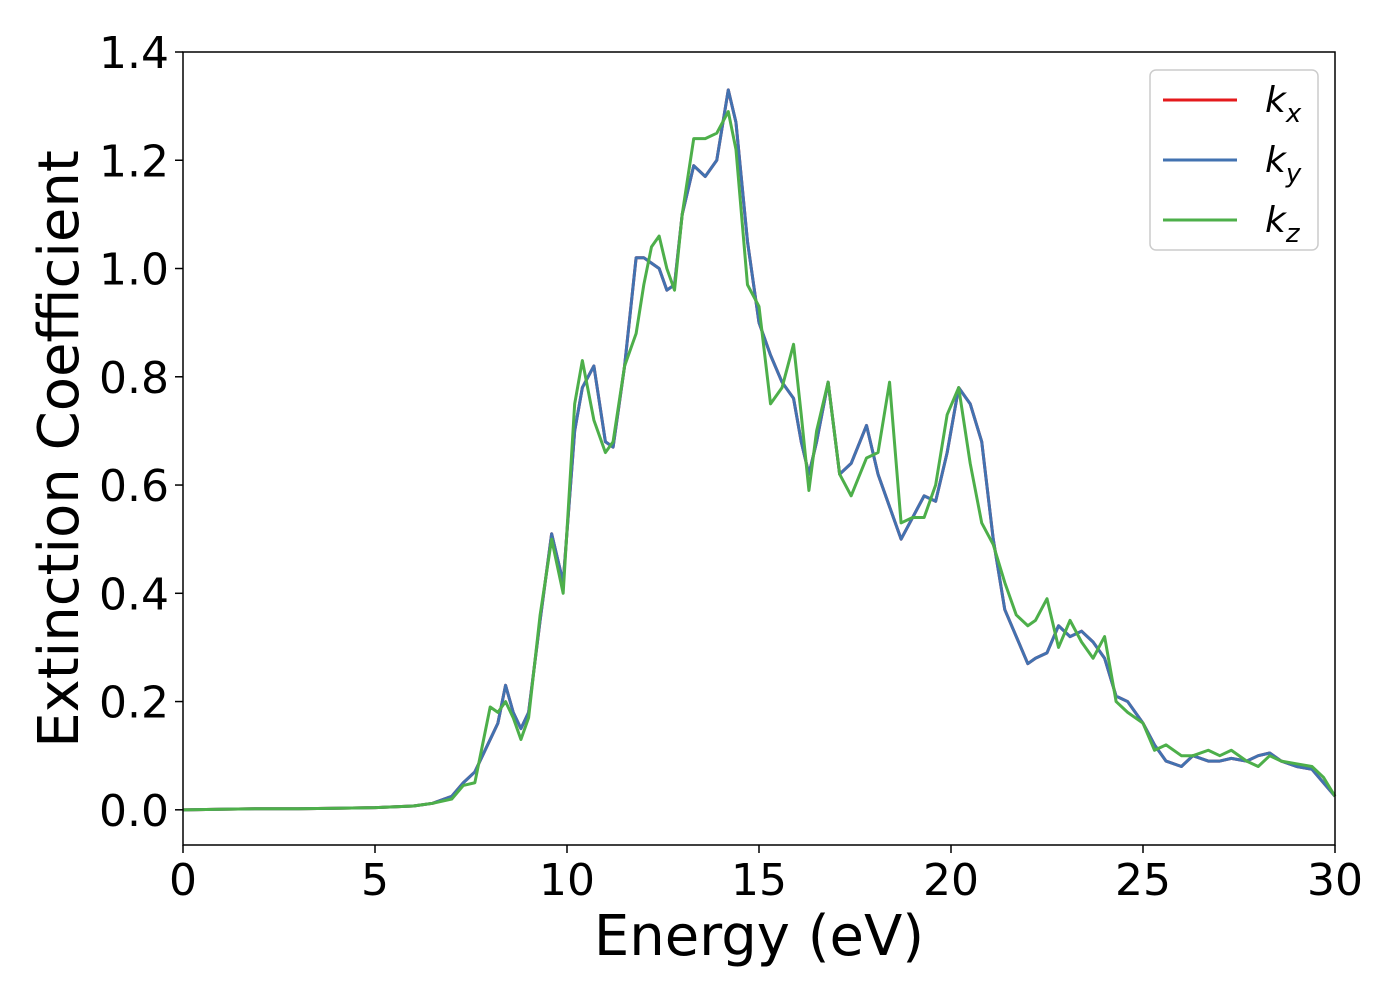 The image size is (1400, 1000). I want to click on legend-label: kx, so click(1283, 104).